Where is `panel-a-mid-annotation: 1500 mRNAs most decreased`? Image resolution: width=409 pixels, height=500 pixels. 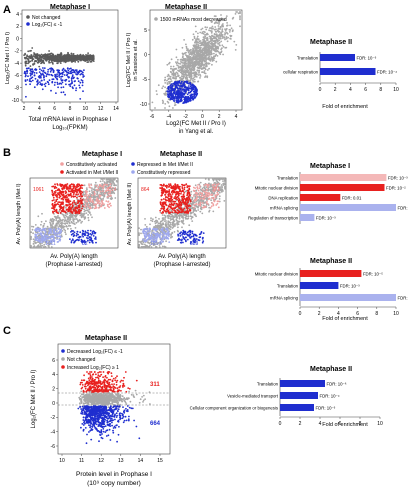
panel-a-mid-annotation: 1500 mRNAs most decreased is located at coordinates (193, 20).